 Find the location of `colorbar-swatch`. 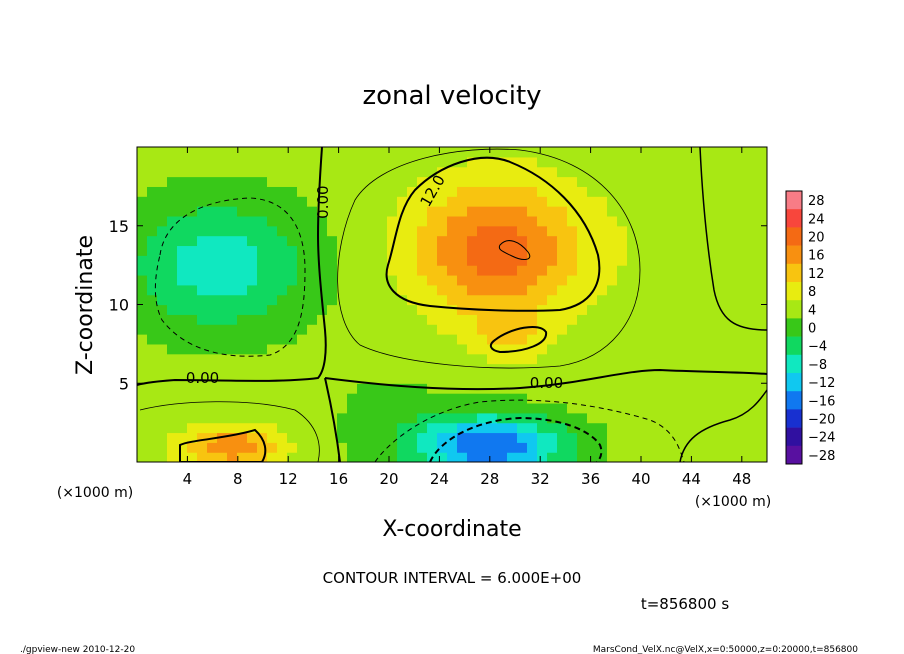

colorbar-swatch is located at coordinates (794, 273).